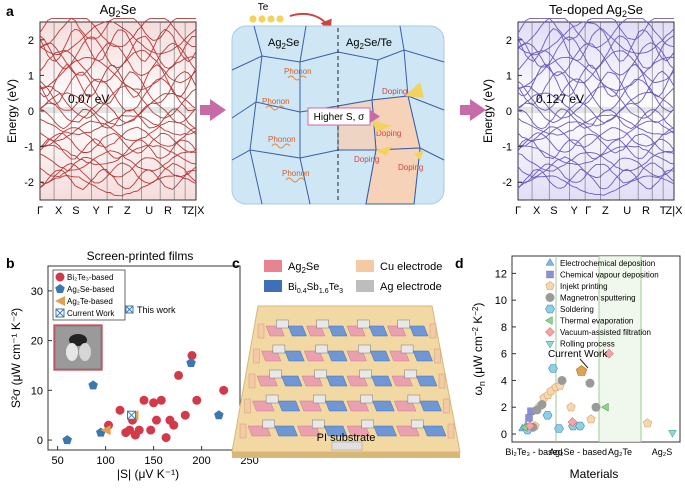 This screenshot has height=488, width=685. I want to click on legend-label: Rolling process, so click(587, 344).